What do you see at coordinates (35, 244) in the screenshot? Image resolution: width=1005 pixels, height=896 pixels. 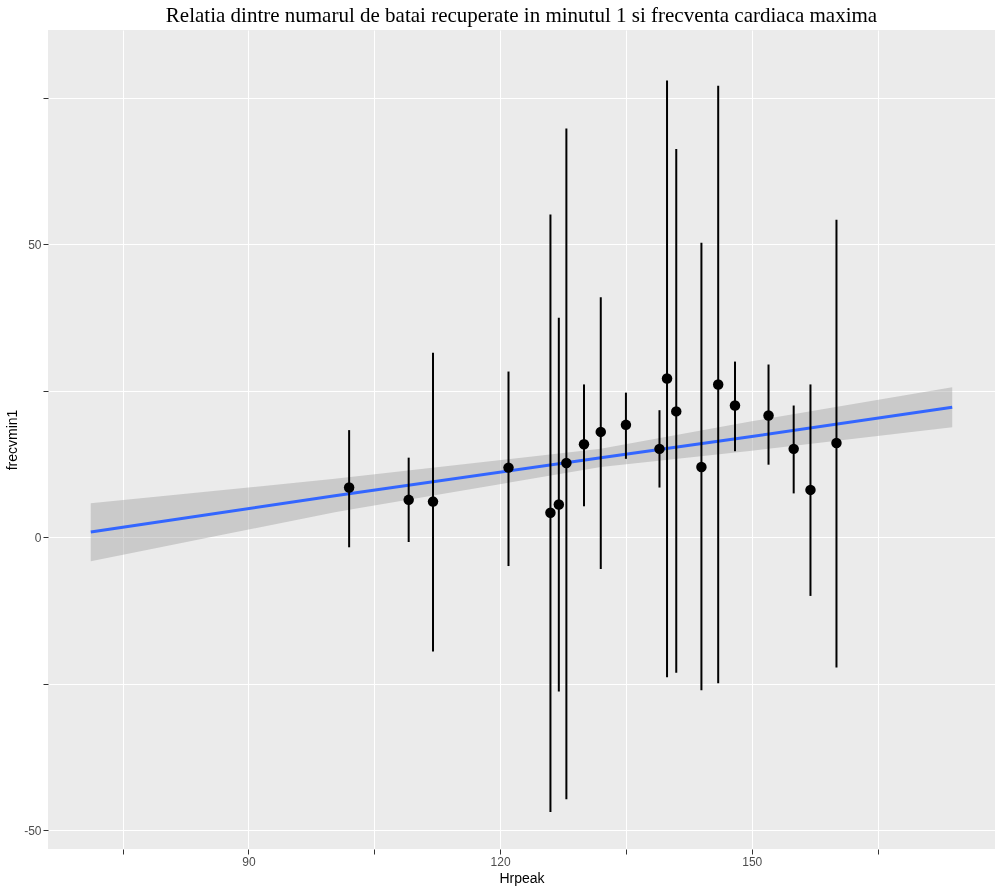 I see `y-tick-label: 50` at bounding box center [35, 244].